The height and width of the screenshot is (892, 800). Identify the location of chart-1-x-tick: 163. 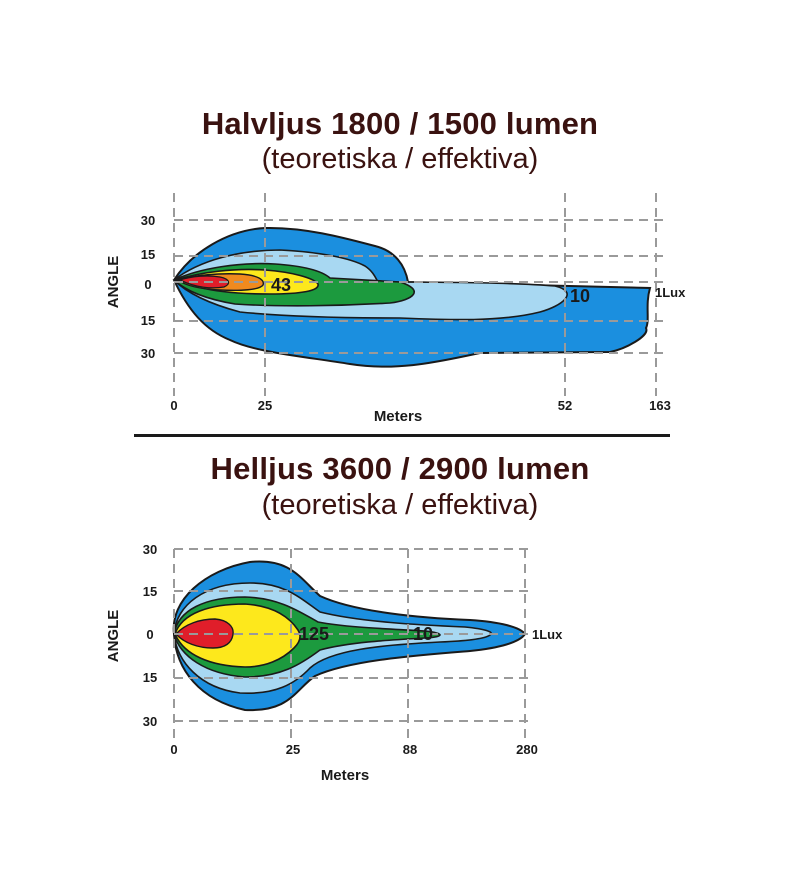
(660, 405).